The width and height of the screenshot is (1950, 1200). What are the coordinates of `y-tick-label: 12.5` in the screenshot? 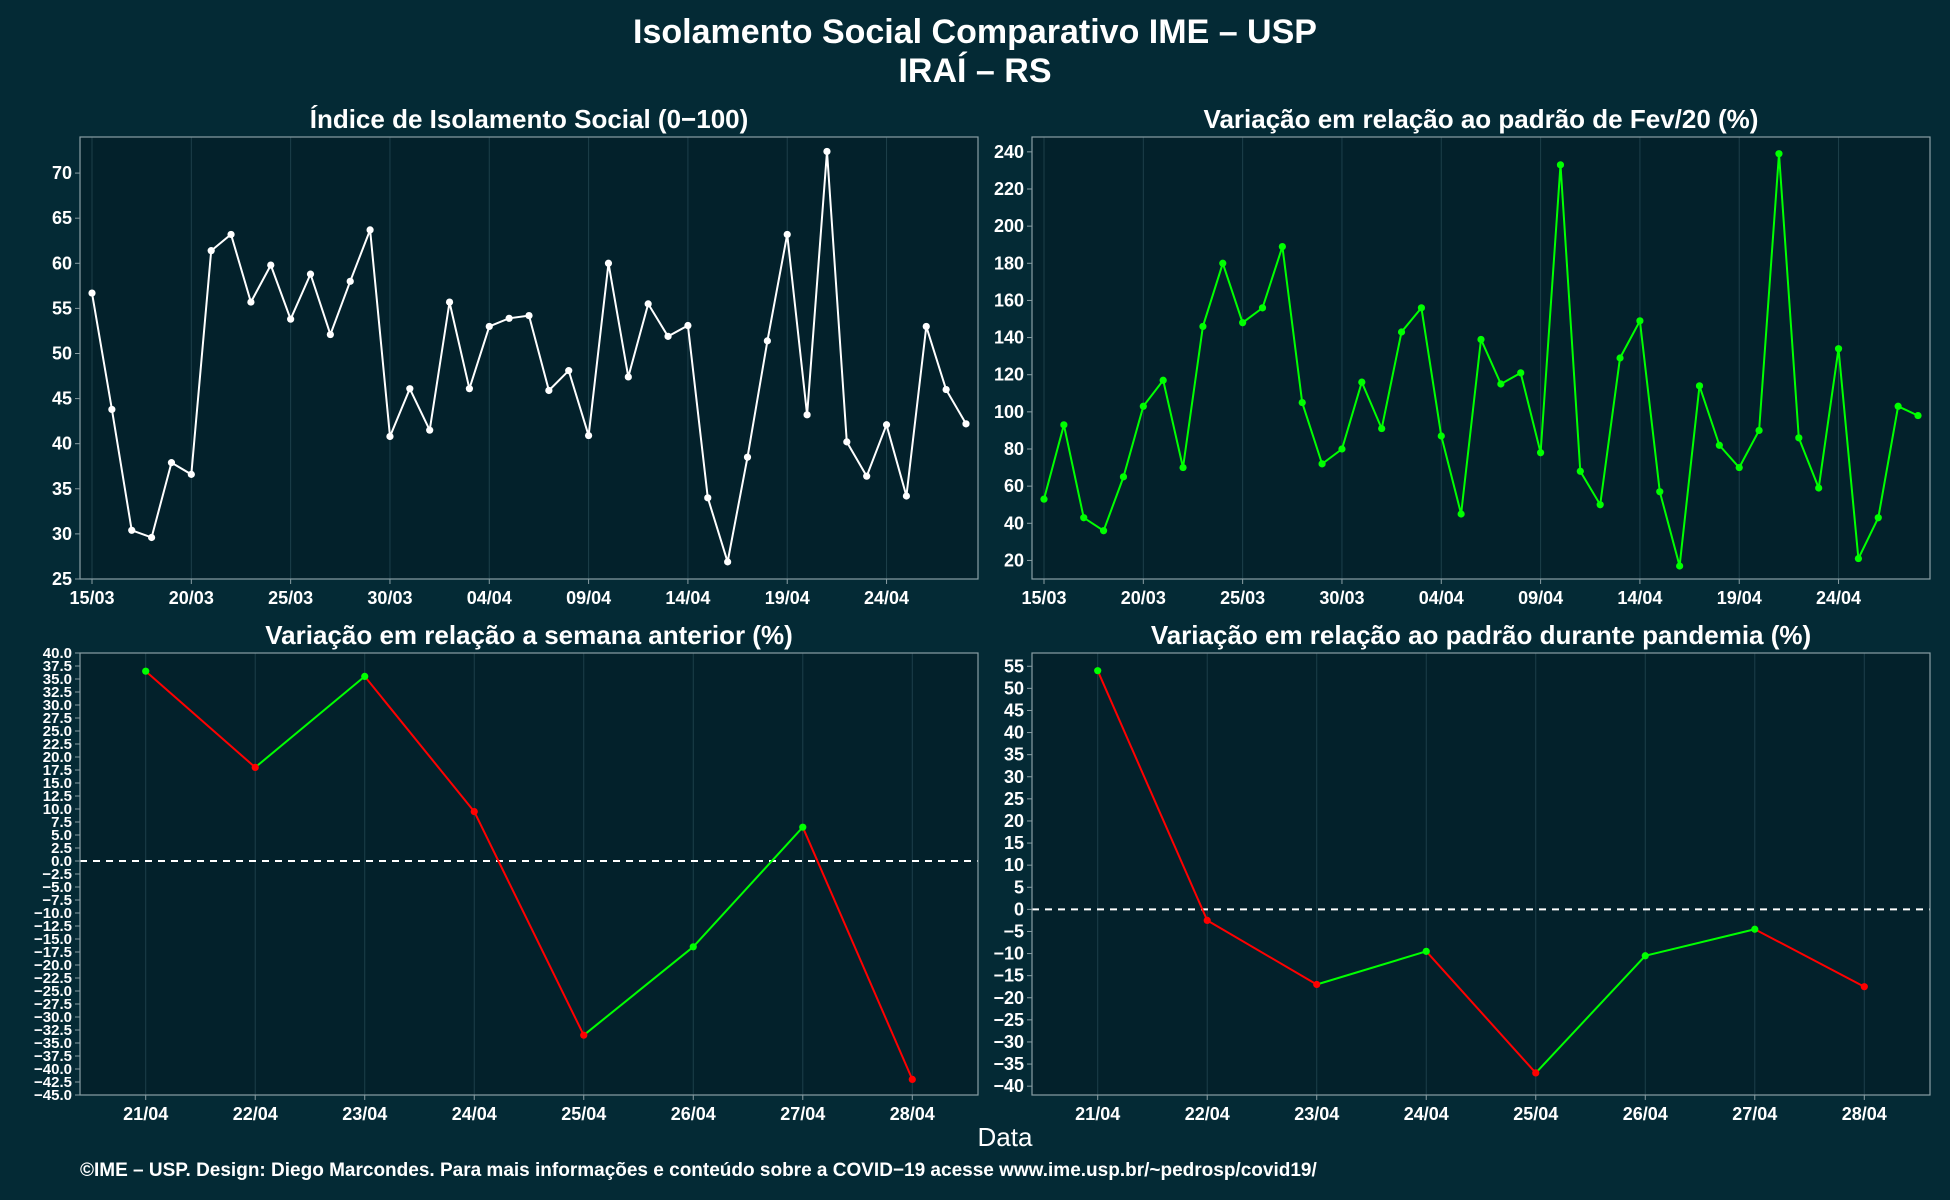 It's located at (57, 796).